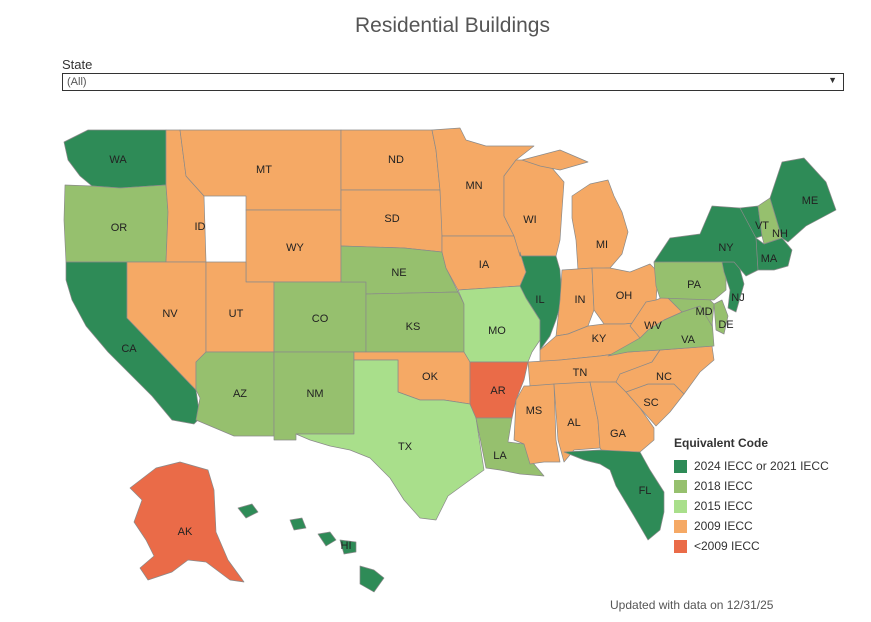 The height and width of the screenshot is (622, 871). What do you see at coordinates (618, 434) in the screenshot?
I see `state-label-ga: GA` at bounding box center [618, 434].